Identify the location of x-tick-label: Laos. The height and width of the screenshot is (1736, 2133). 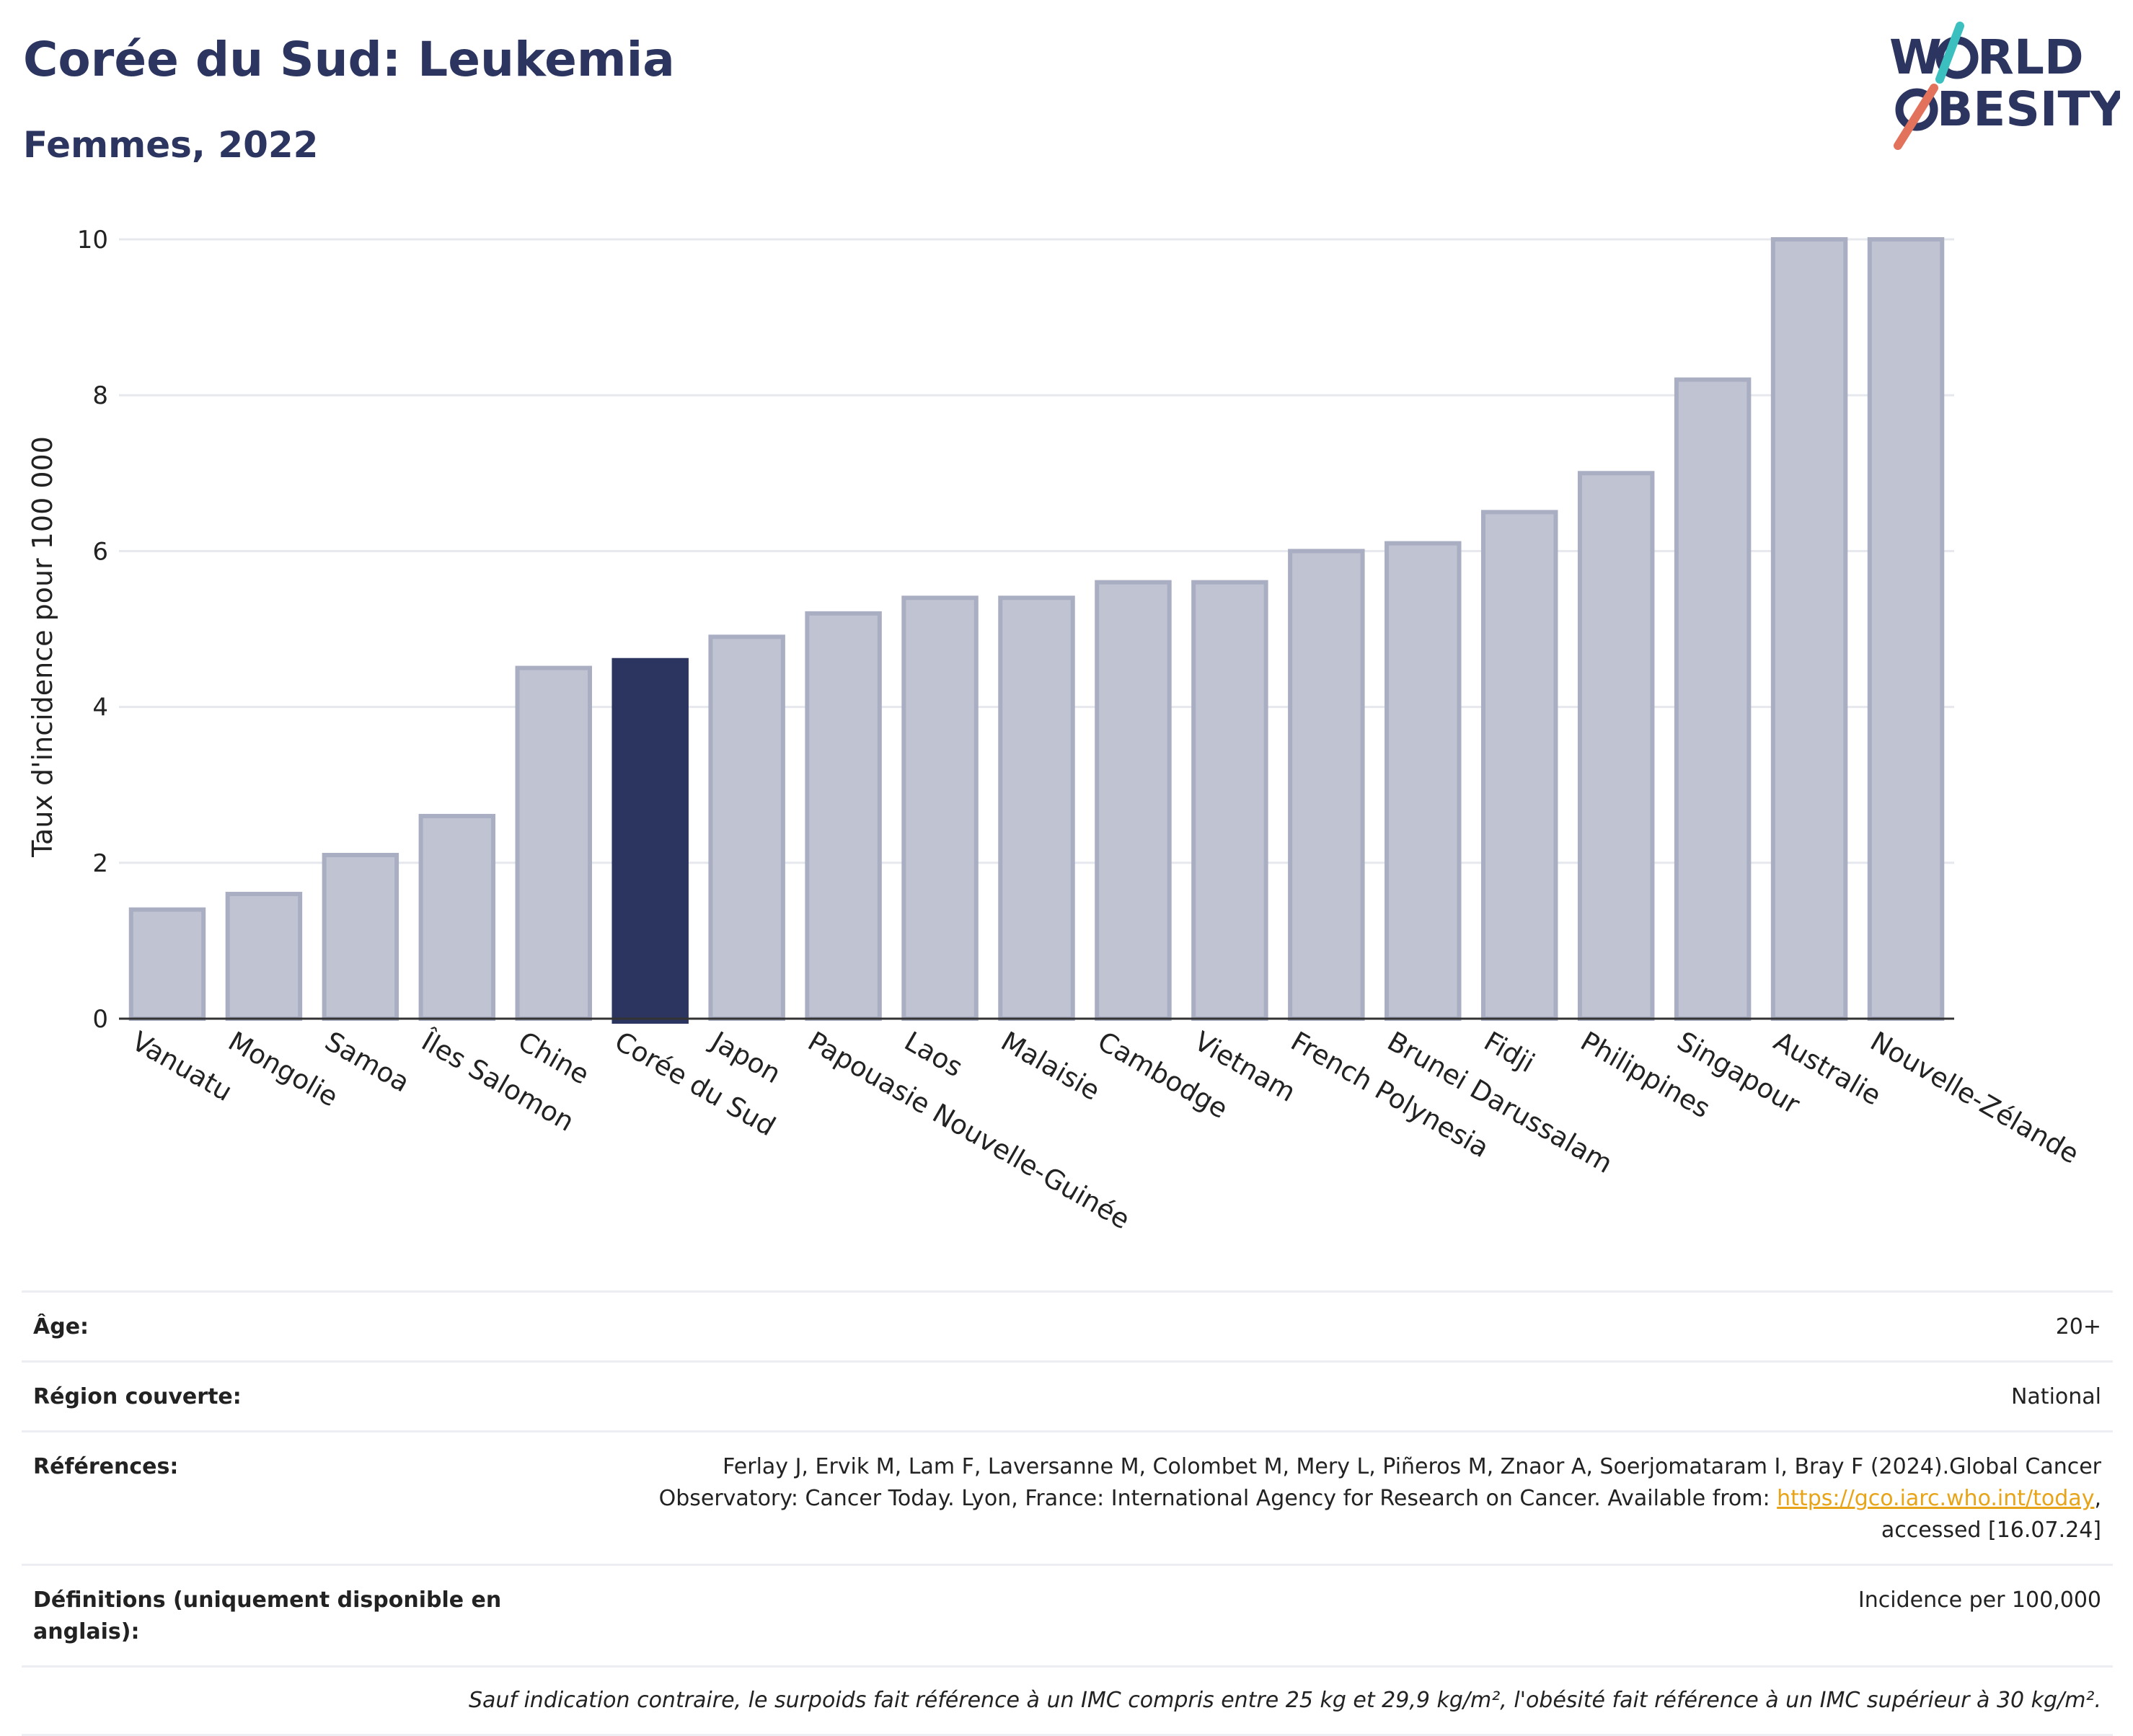
(934, 1055).